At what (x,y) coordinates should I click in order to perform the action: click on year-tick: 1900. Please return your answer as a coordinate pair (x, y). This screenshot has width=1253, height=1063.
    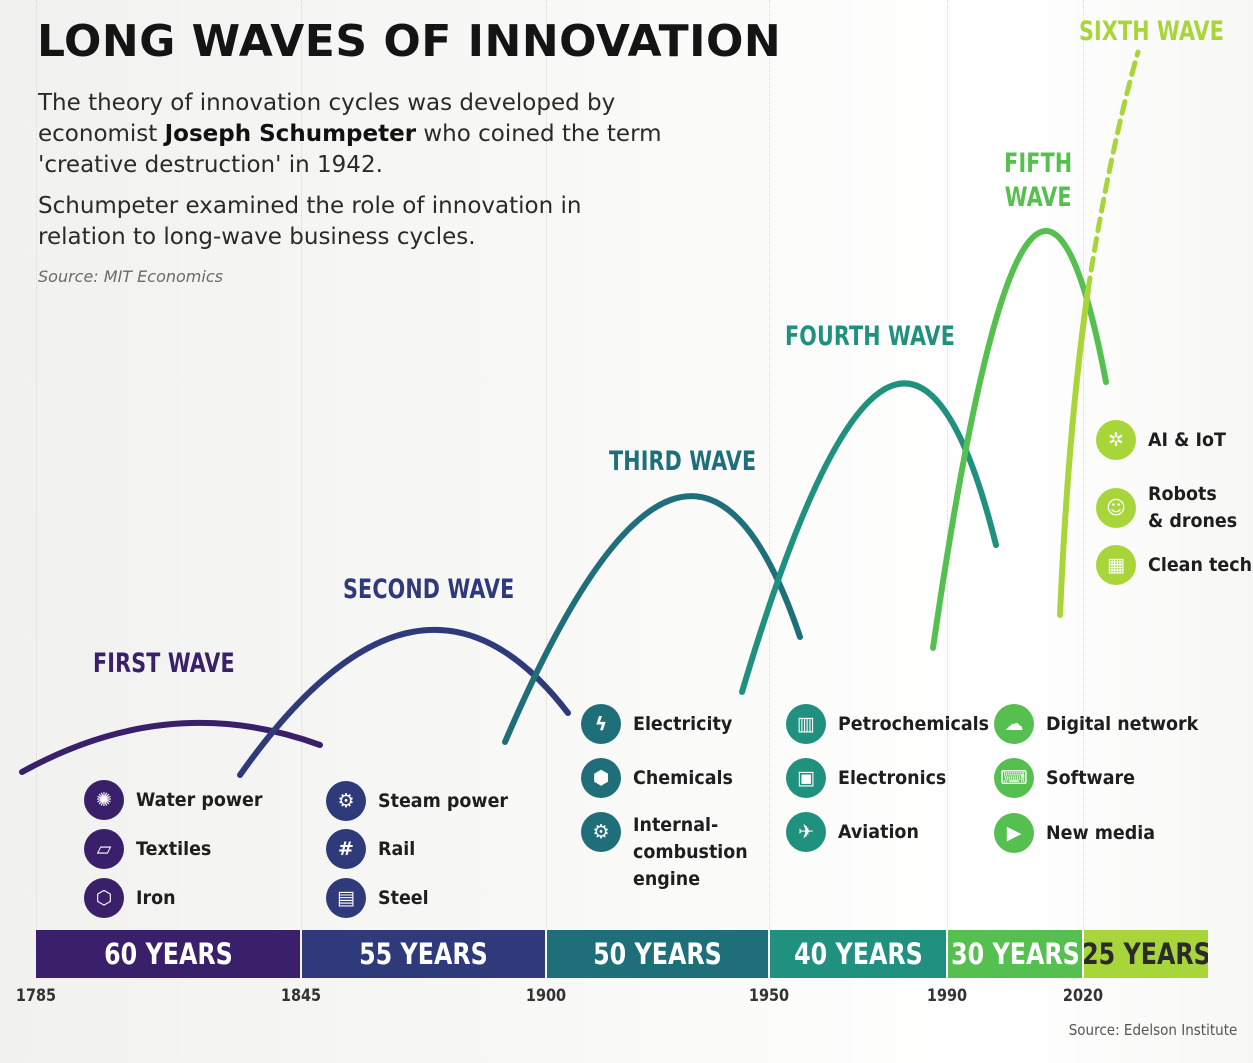
    Looking at the image, I should click on (546, 996).